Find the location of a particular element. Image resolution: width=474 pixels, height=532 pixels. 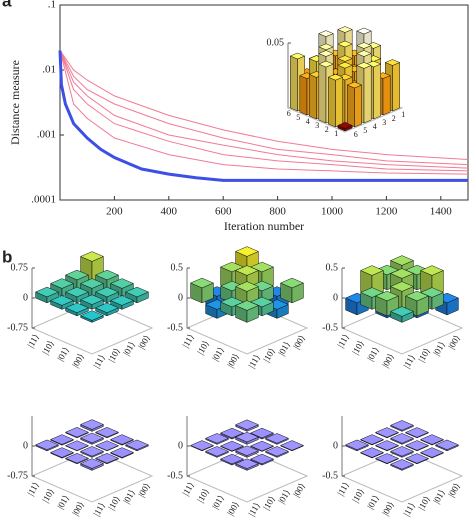

row-label: |10⟩ is located at coordinates (269, 354).